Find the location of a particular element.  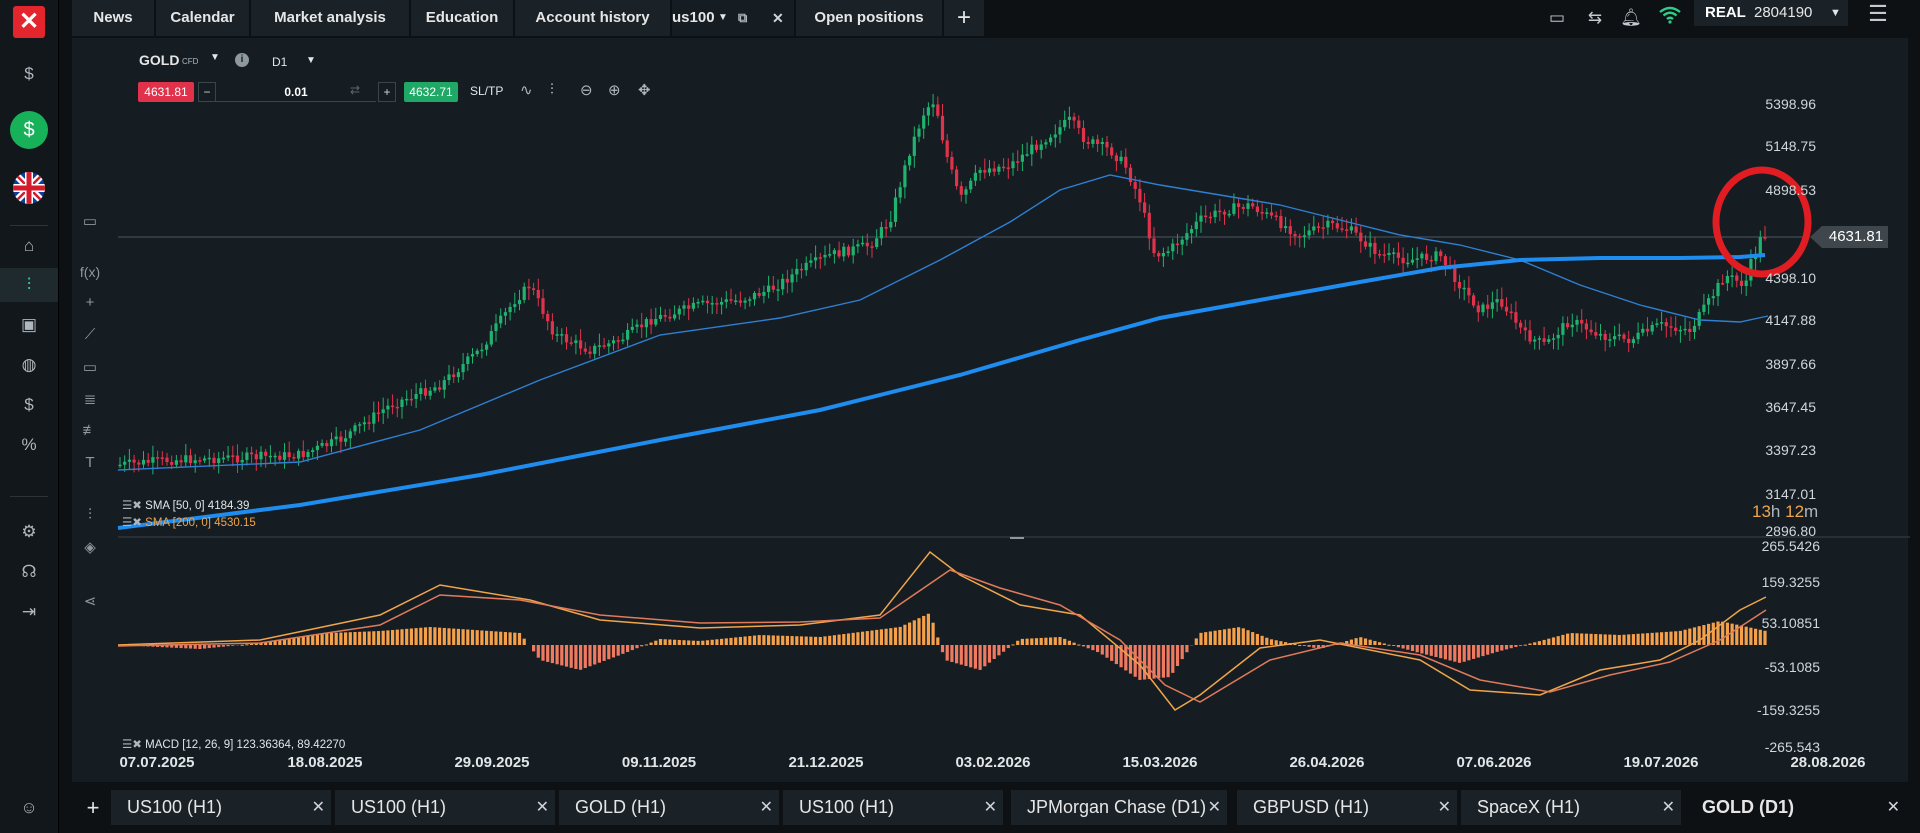

tab-news: News is located at coordinates (113, 18).